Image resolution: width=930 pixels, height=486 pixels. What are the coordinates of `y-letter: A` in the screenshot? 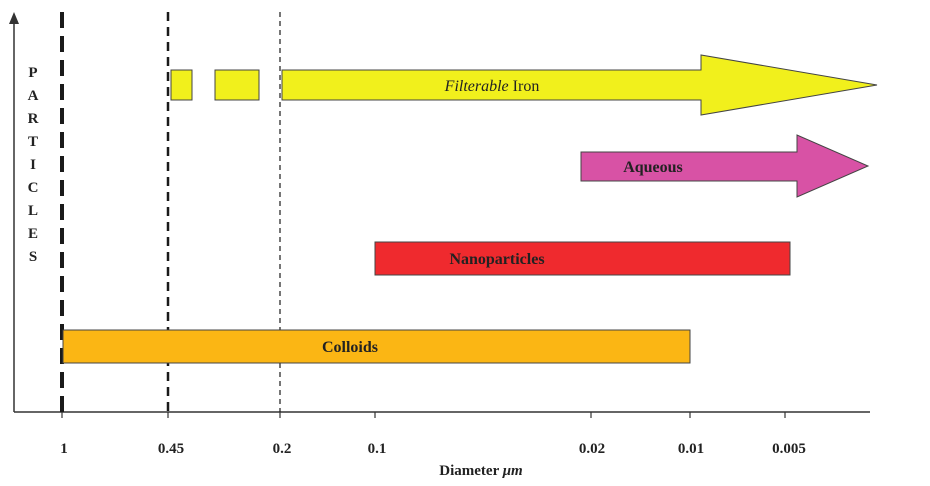 It's located at (33, 96).